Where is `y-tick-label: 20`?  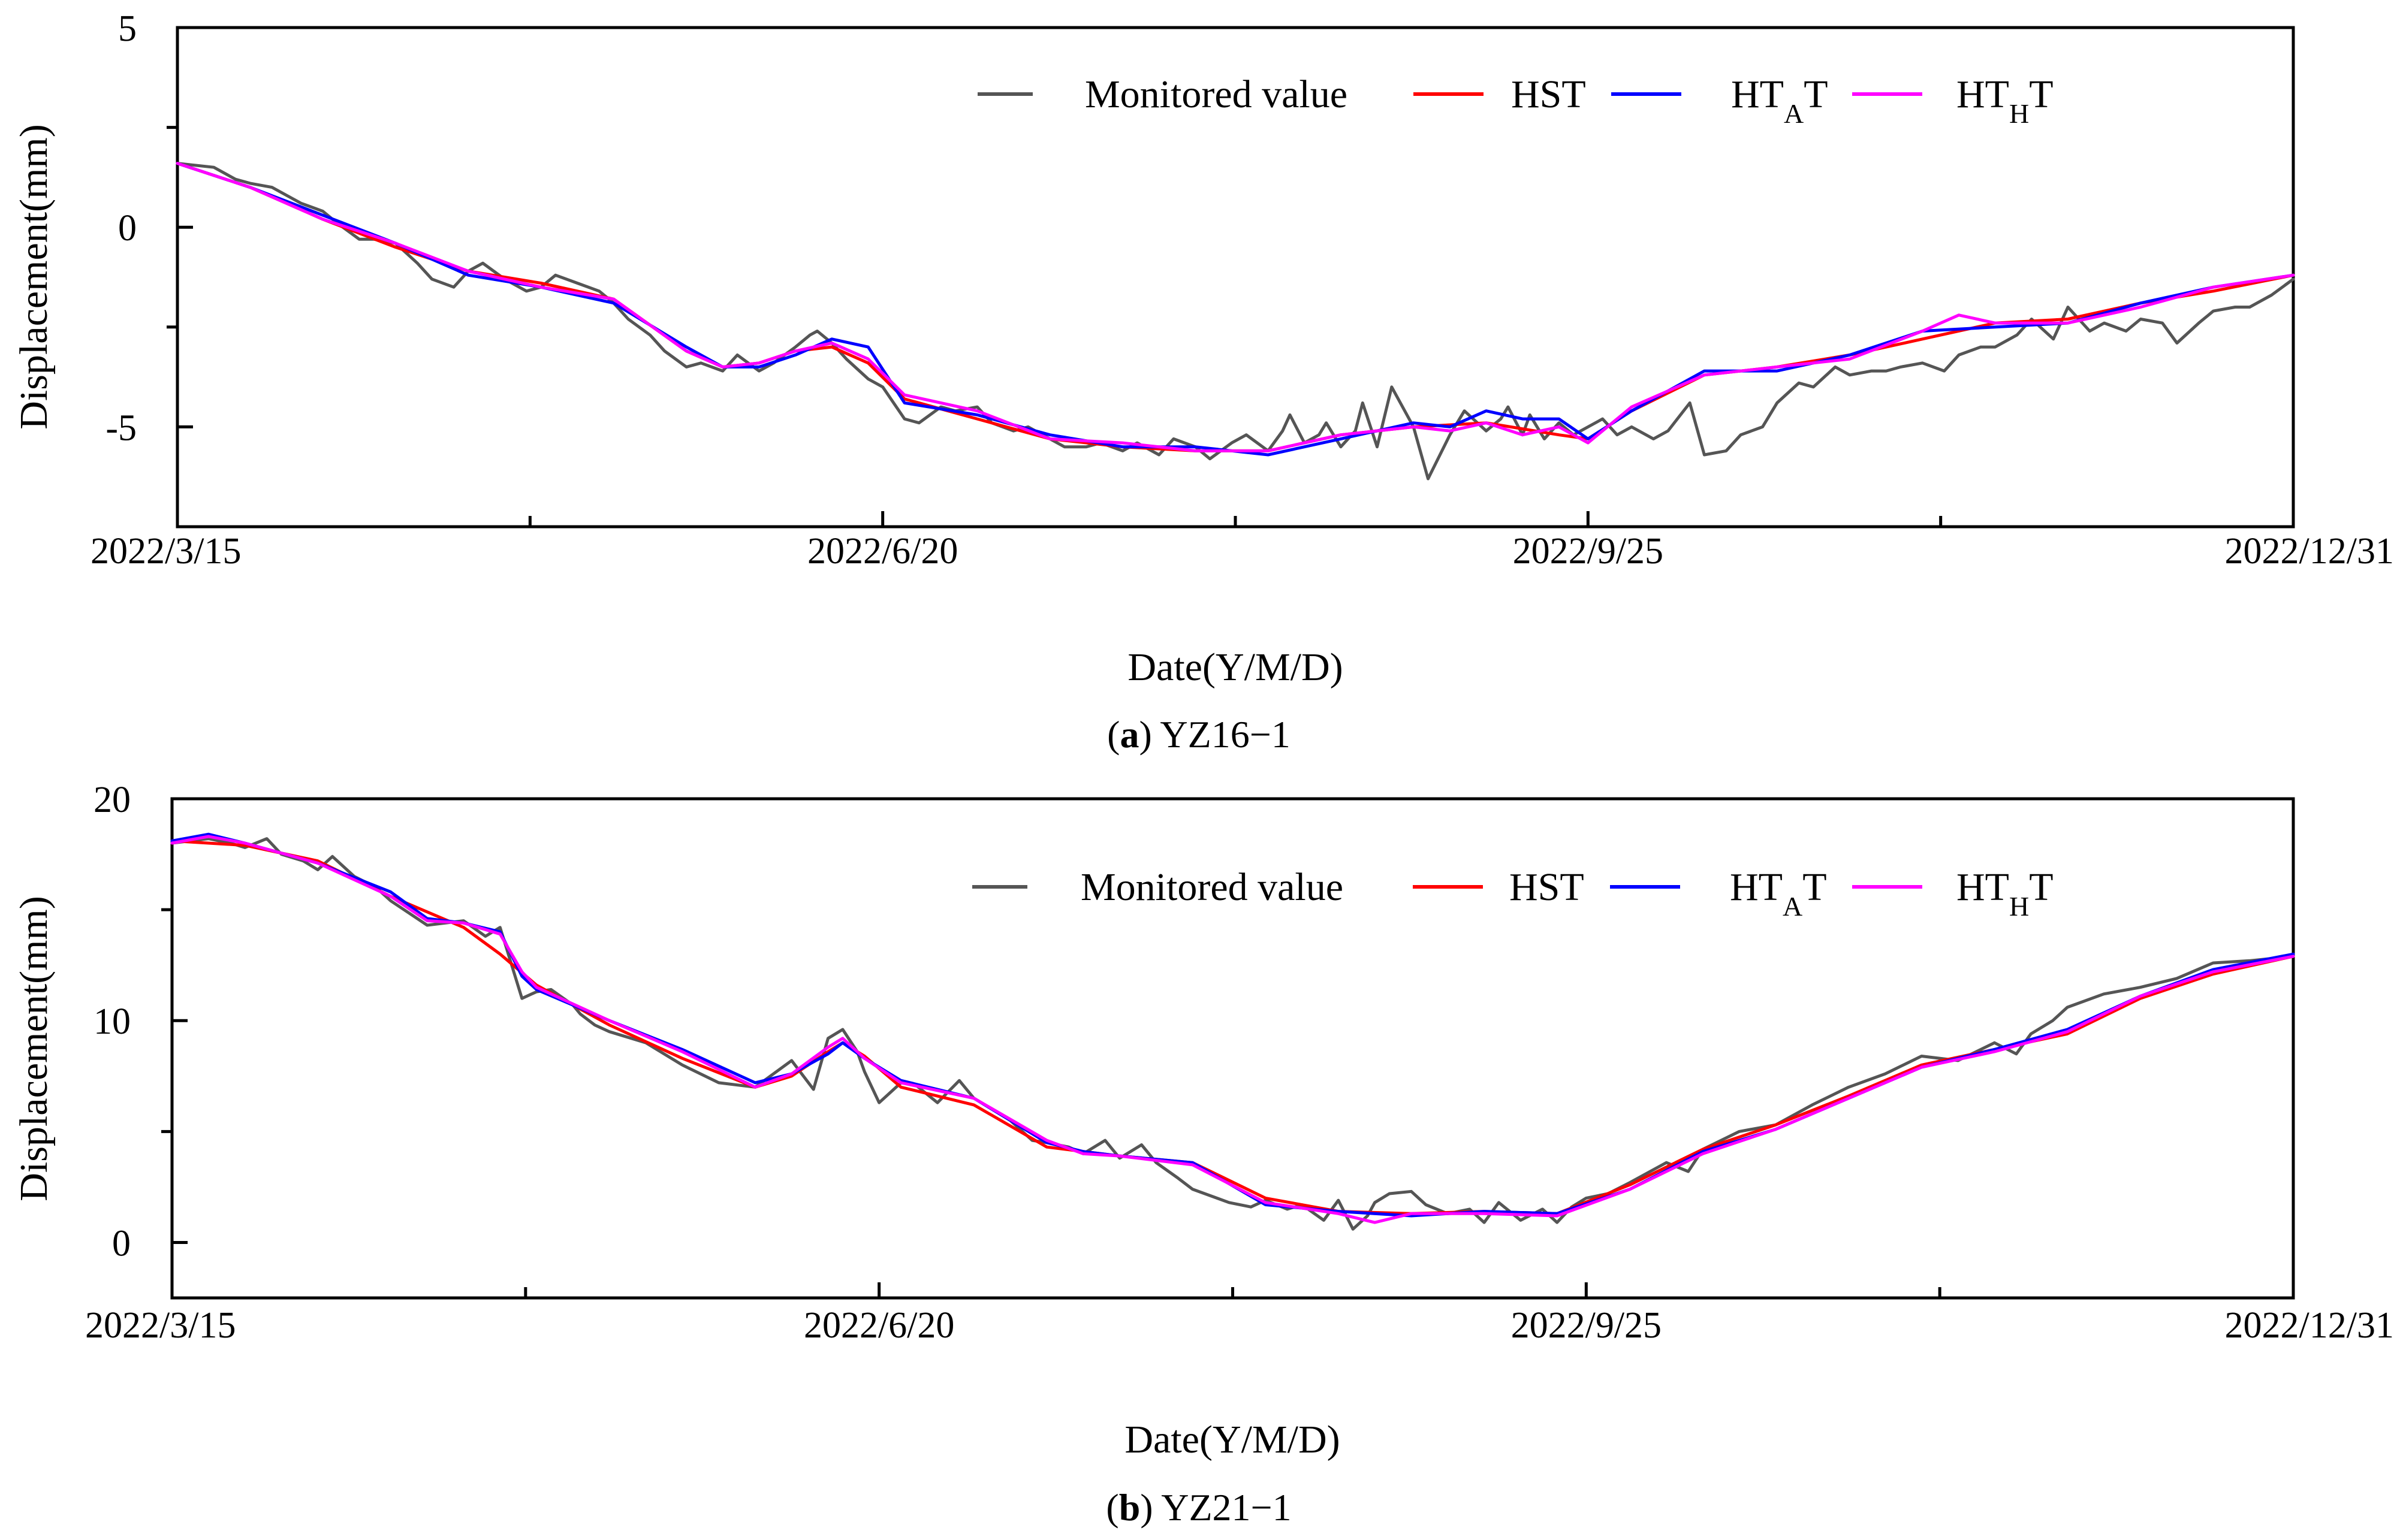
y-tick-label: 20 is located at coordinates (112, 800).